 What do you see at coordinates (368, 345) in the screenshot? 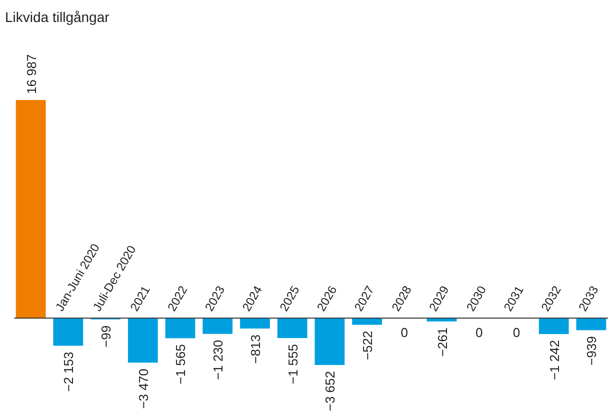
I see `data-label: −522` at bounding box center [368, 345].